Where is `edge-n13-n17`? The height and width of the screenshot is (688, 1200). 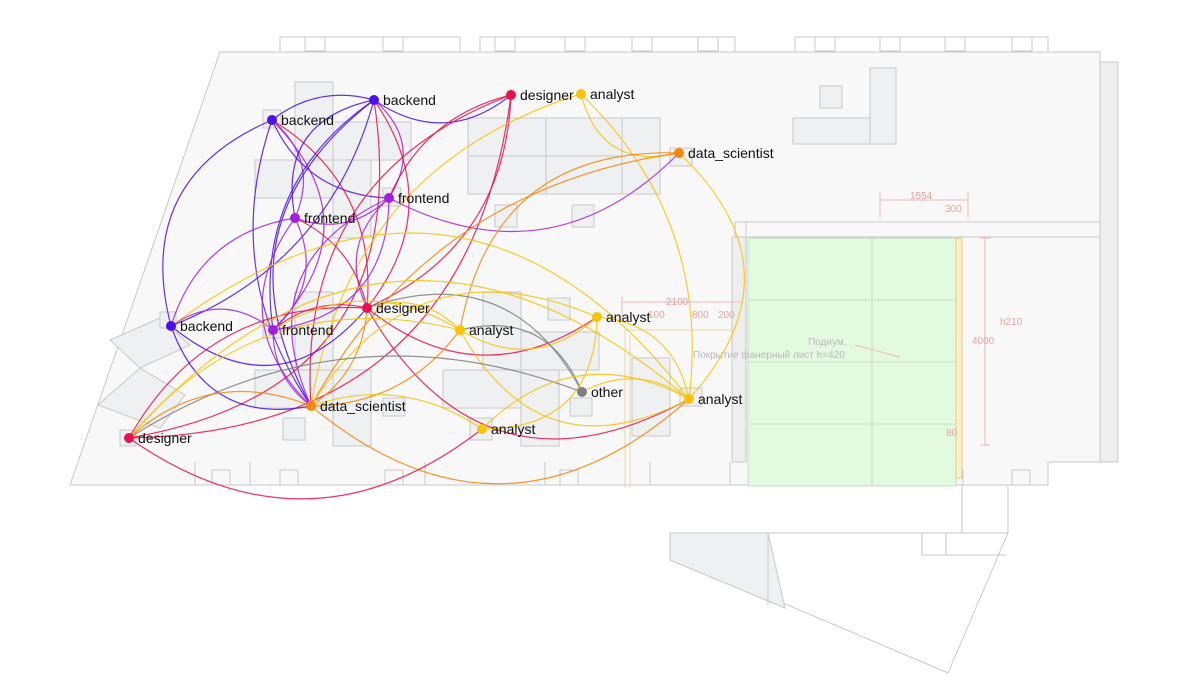
edge-n13-n17 is located at coordinates (355, 397).